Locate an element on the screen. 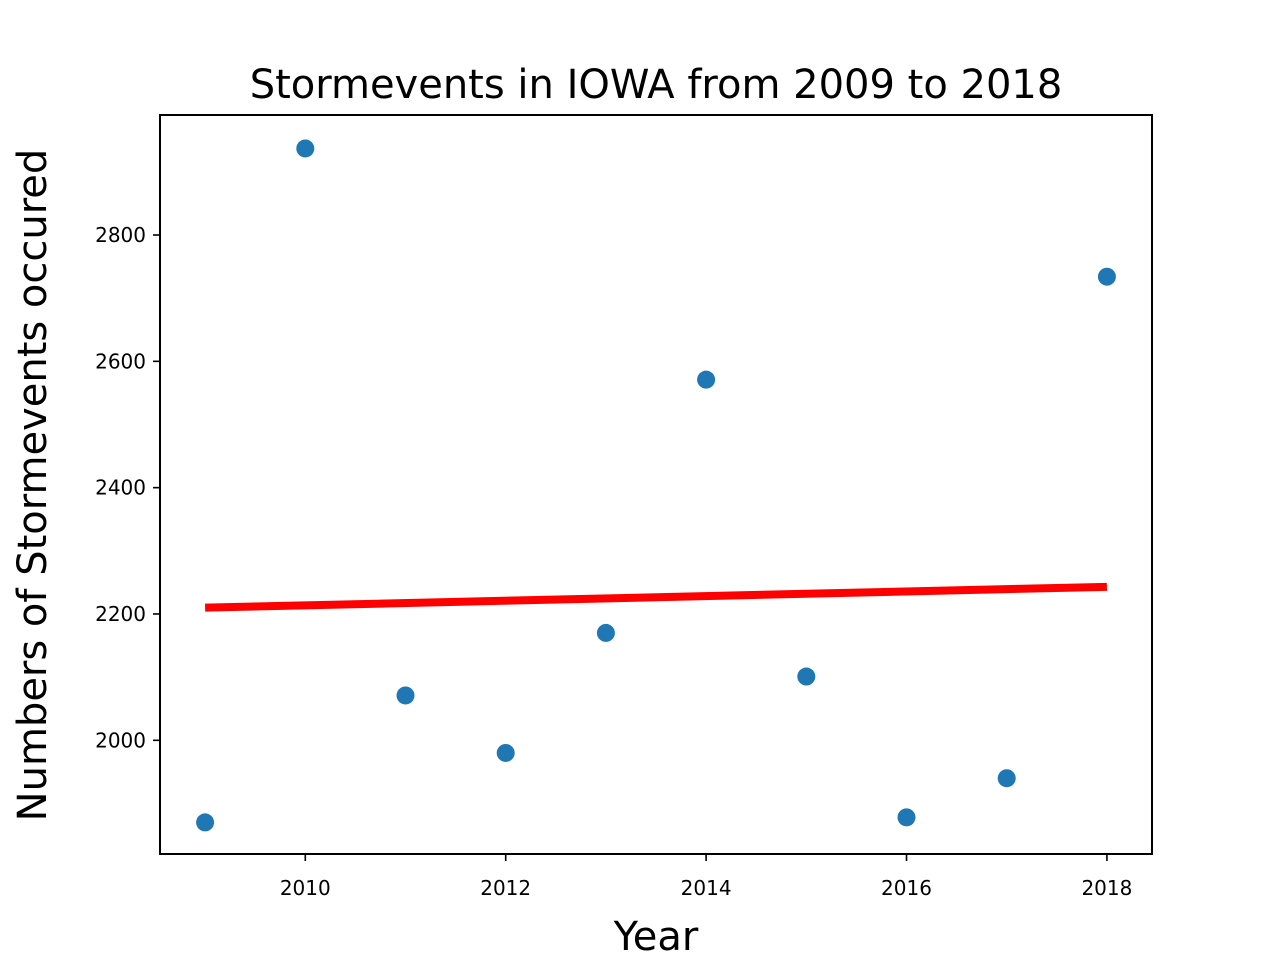 This screenshot has height=960, width=1280. y-tick-label-2000: 2000 is located at coordinates (120, 740).